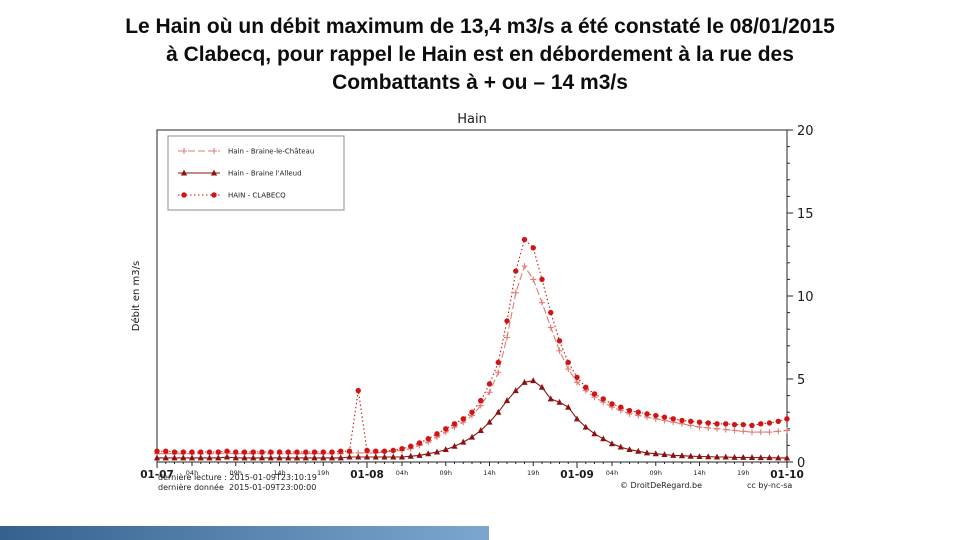 This screenshot has height=540, width=960. Describe the element at coordinates (472, 119) in the screenshot. I see `chart-title: Hain` at that location.